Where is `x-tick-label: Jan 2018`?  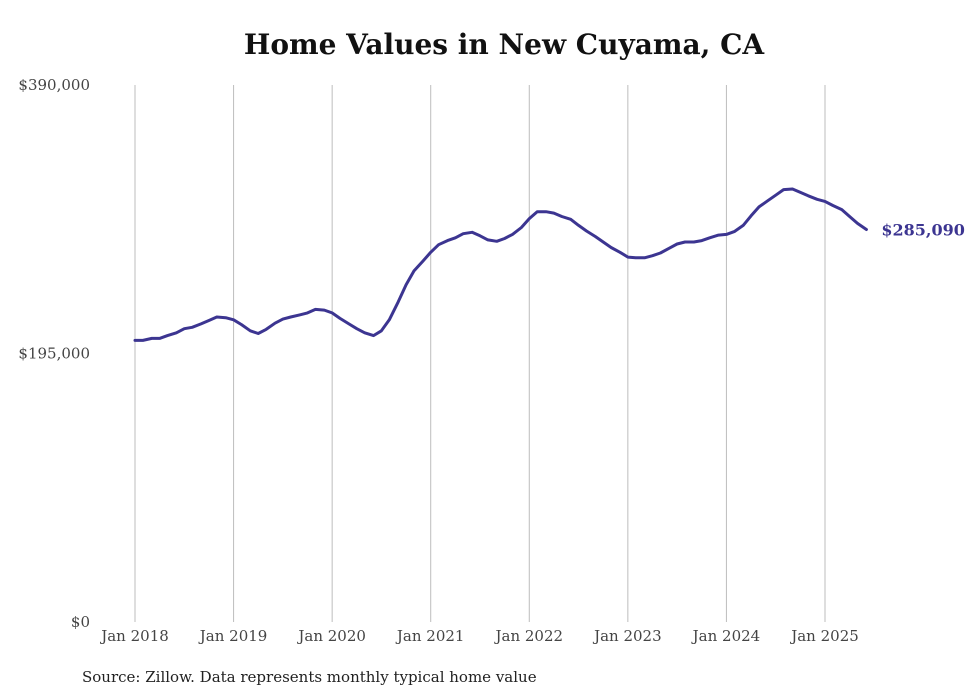 x-tick-label: Jan 2018 is located at coordinates (134, 636).